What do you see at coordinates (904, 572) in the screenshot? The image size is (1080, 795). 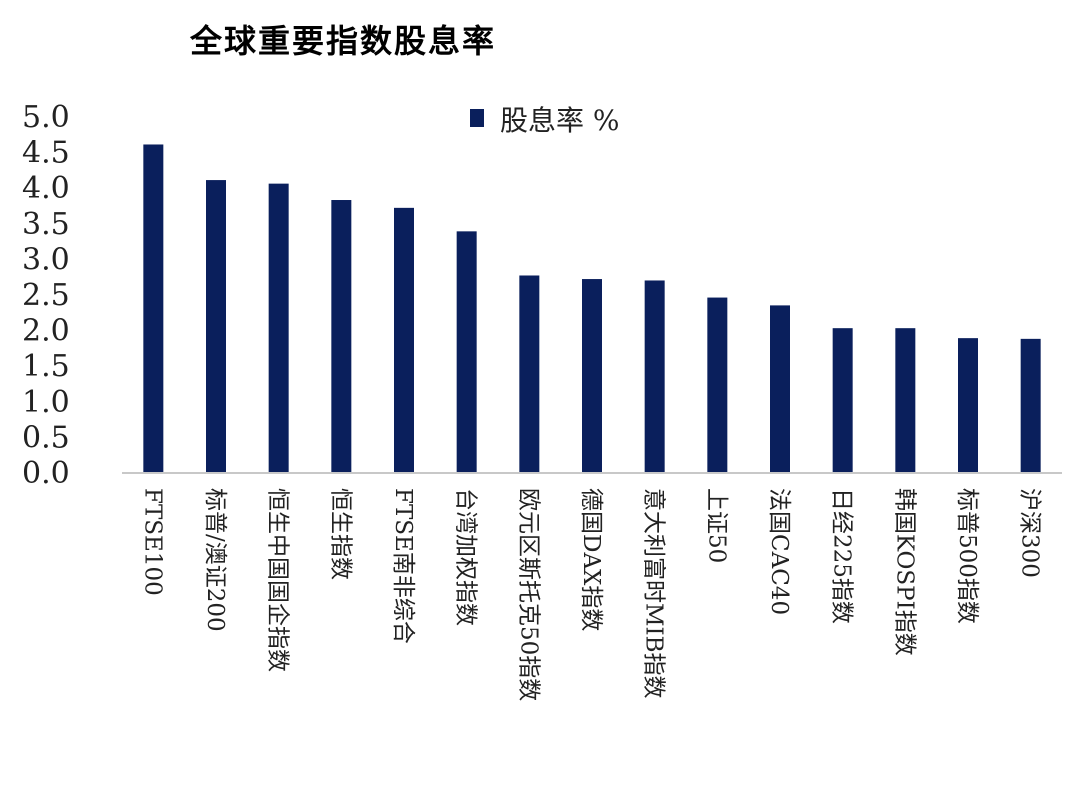 I see `x-tick-label: 韩国KOSPI指数` at bounding box center [904, 572].